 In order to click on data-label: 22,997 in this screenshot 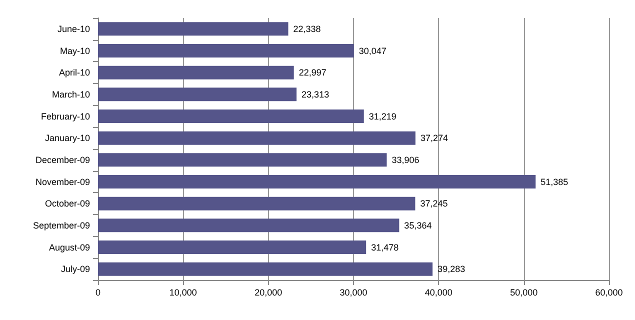, I will do `click(312, 73)`.